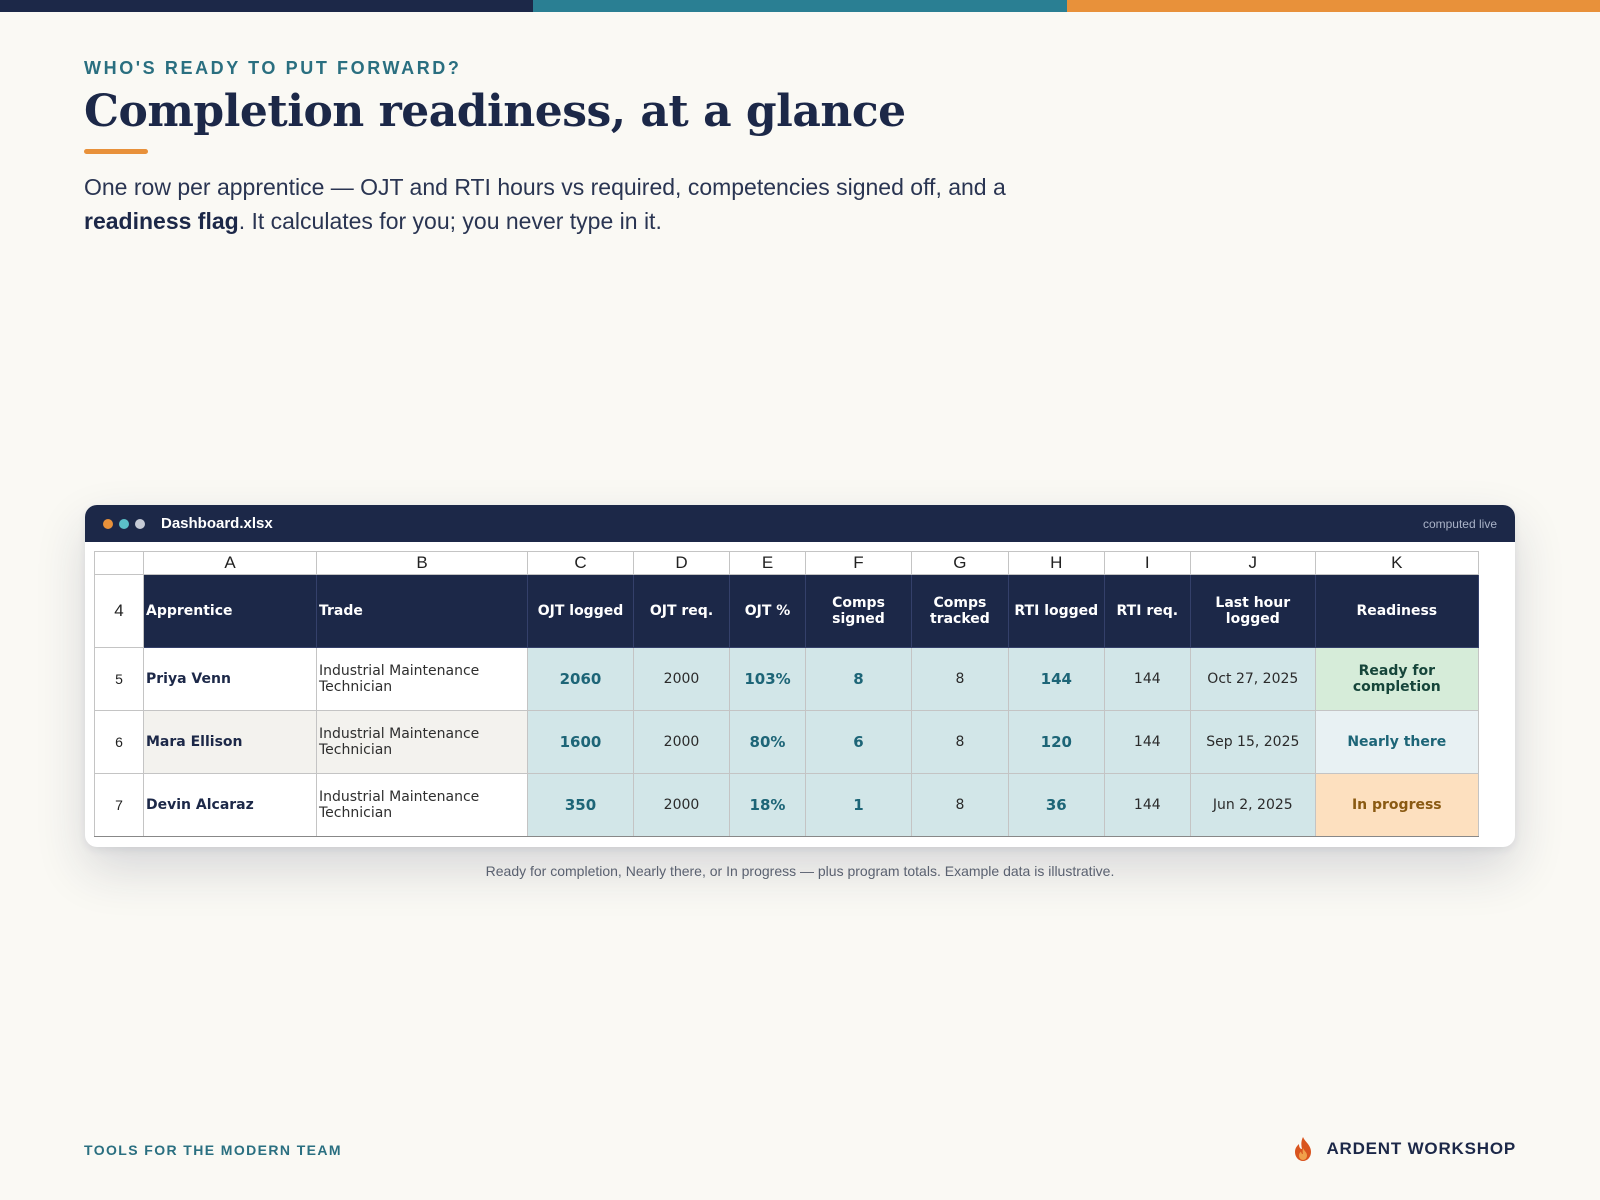 The image size is (1600, 1200). I want to click on top-bar-teal-segment, so click(800, 6).